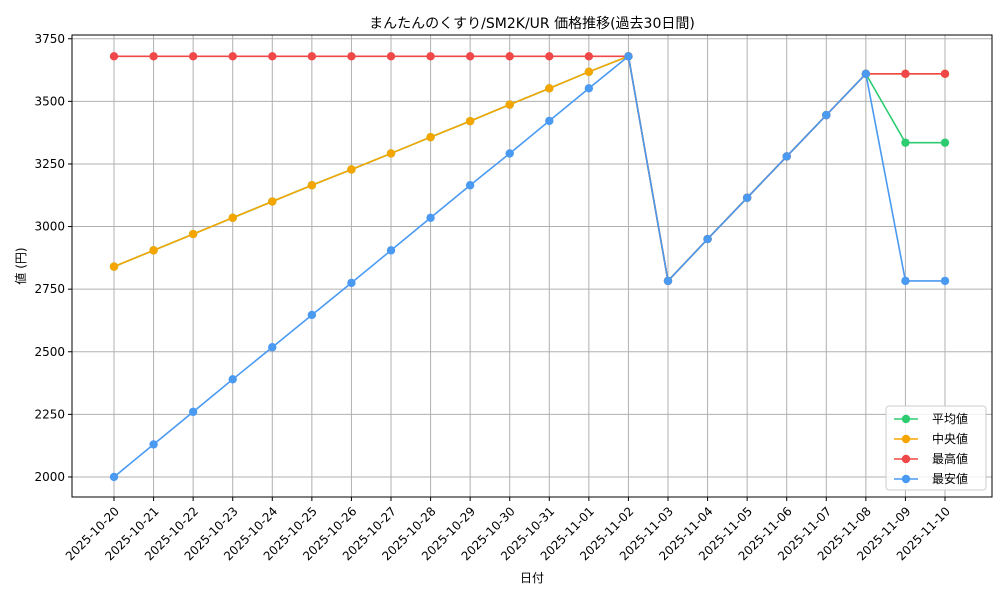  Describe the element at coordinates (49, 352) in the screenshot. I see `y-tick-label: 2500` at that location.